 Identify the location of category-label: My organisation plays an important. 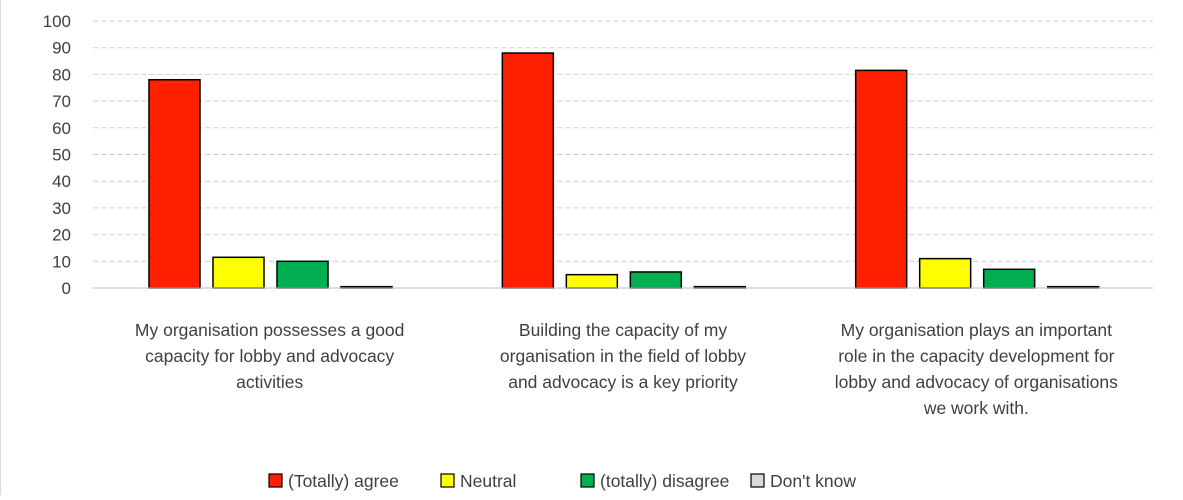
(977, 330).